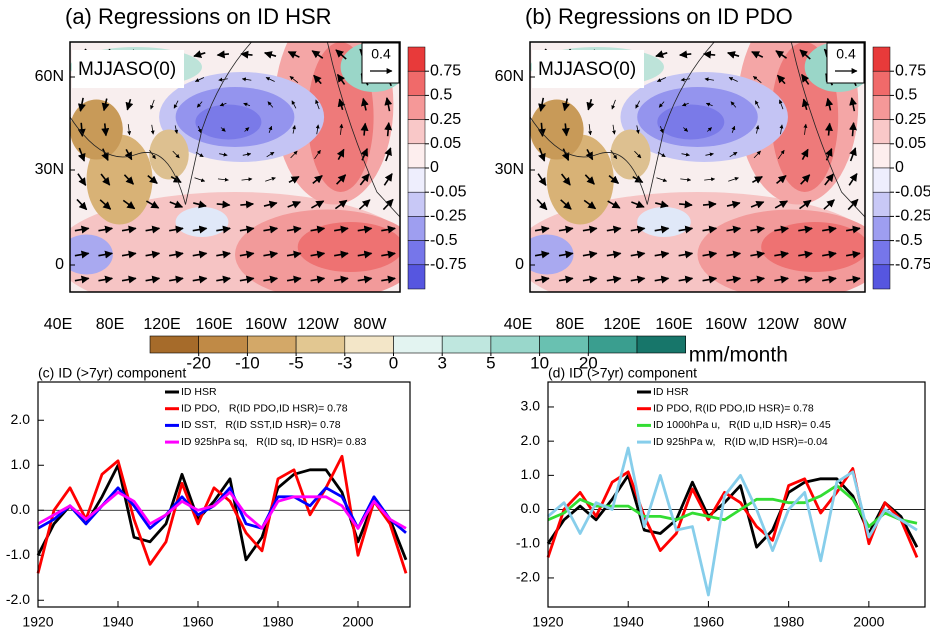  Describe the element at coordinates (235, 167) in the screenshot. I see `map-frame` at that location.